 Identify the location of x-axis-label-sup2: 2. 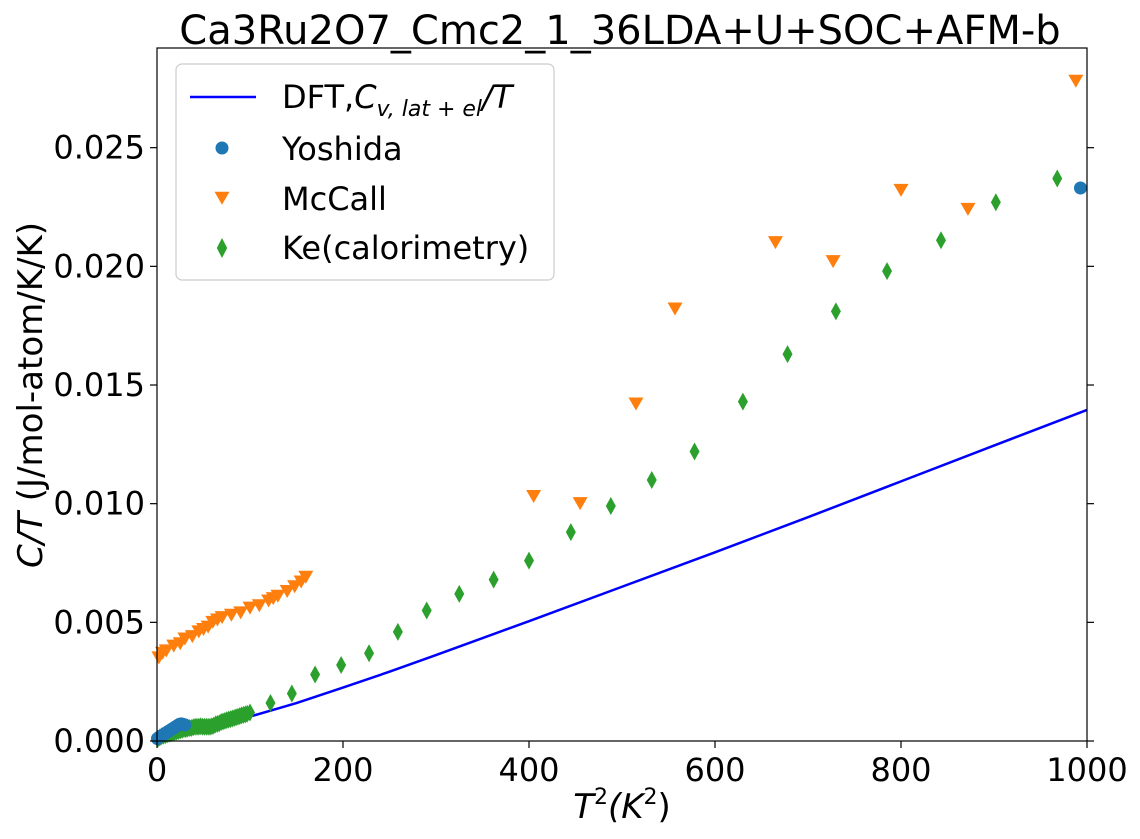
(651, 797).